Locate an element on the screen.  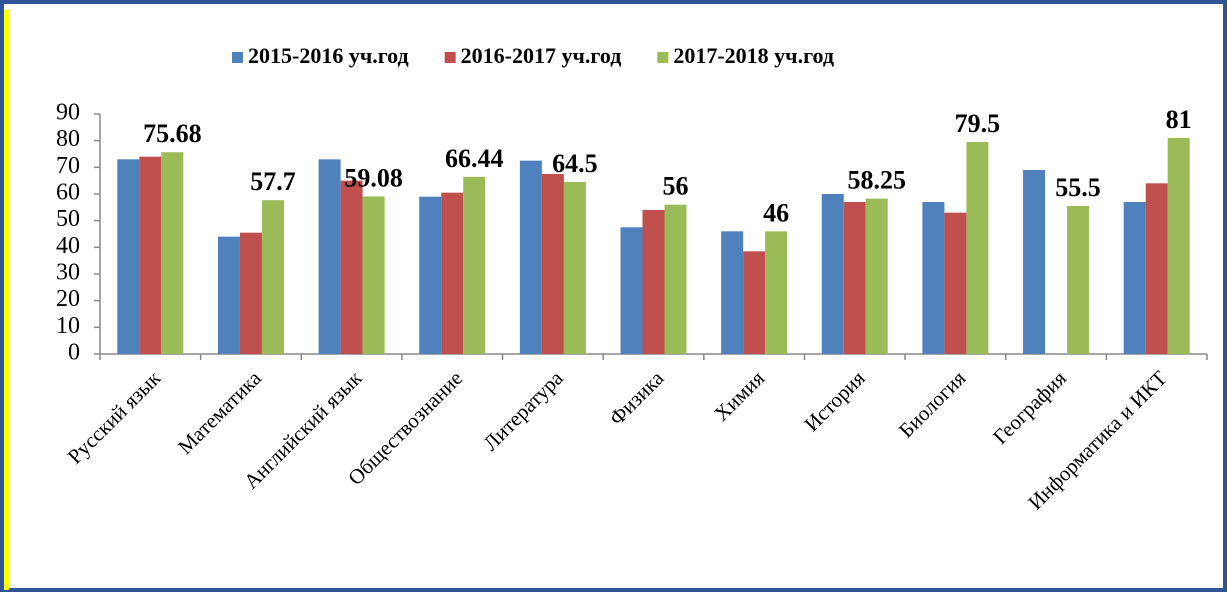
data-label: 57.7 is located at coordinates (273, 181).